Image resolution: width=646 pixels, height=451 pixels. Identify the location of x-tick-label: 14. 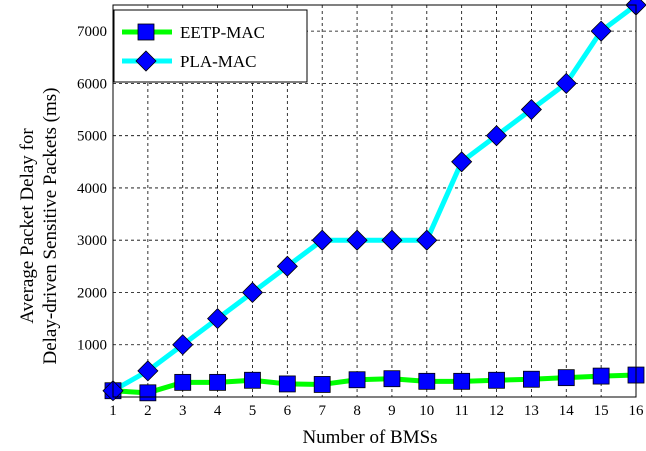
(567, 411).